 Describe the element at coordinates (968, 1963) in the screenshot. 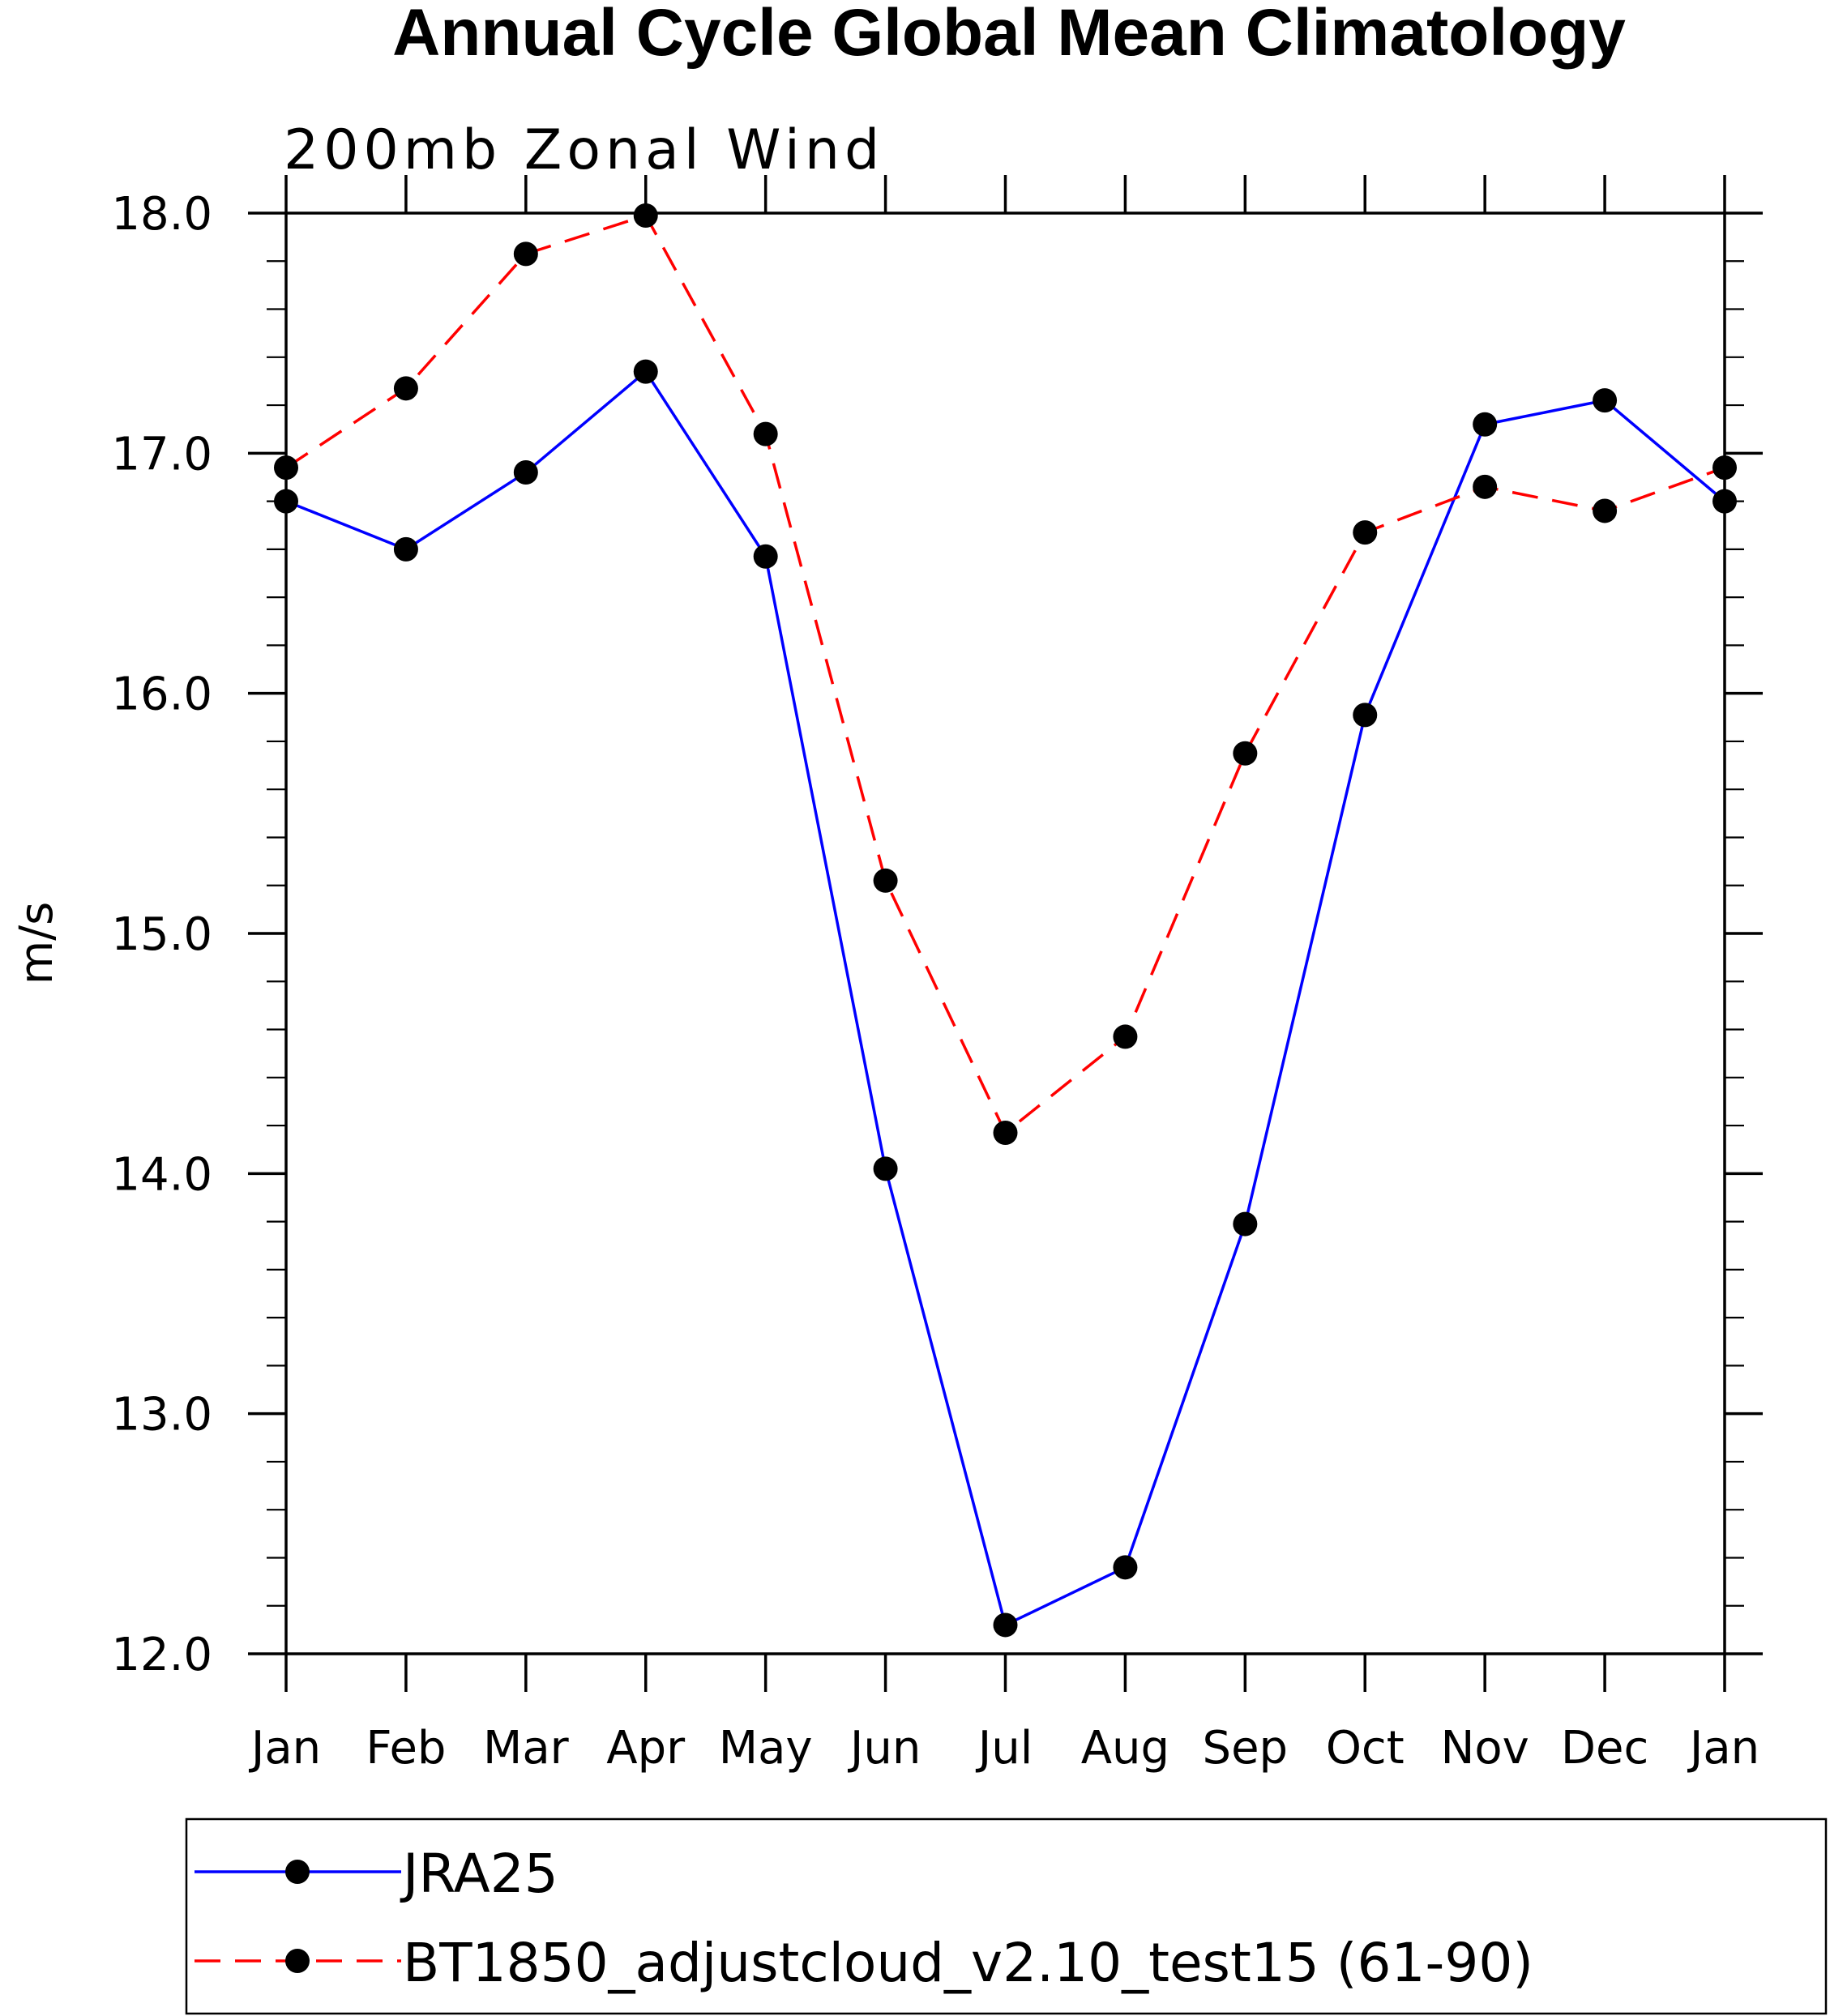

I see `legend-label-bt1850: BT1850_adjustcloud_v2.10_test15 (61-90)` at that location.